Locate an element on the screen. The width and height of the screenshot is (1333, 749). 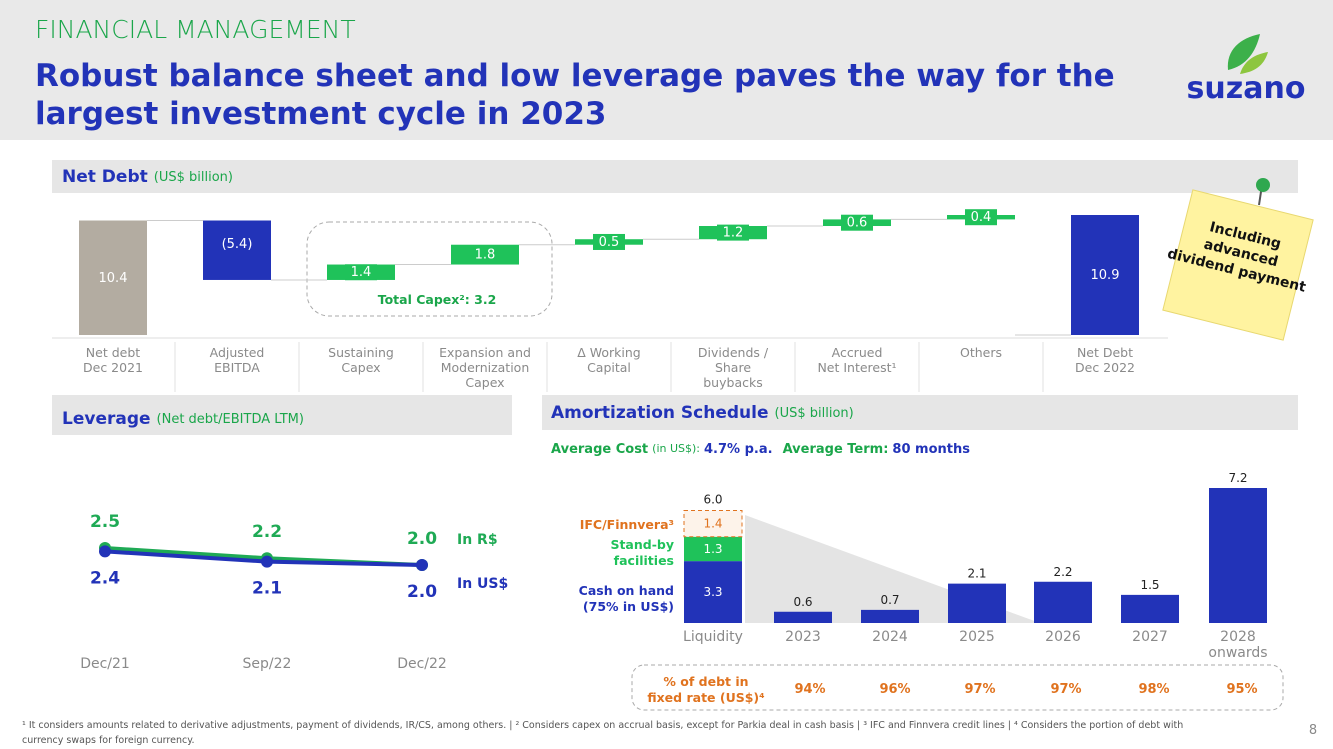
value-label: 1.8 is located at coordinates (485, 254).